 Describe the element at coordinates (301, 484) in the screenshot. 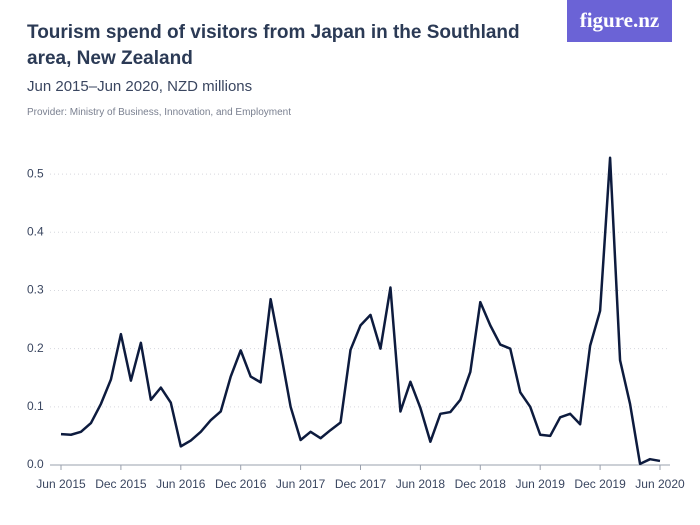

I see `x-tick-label: Jun 2017` at that location.